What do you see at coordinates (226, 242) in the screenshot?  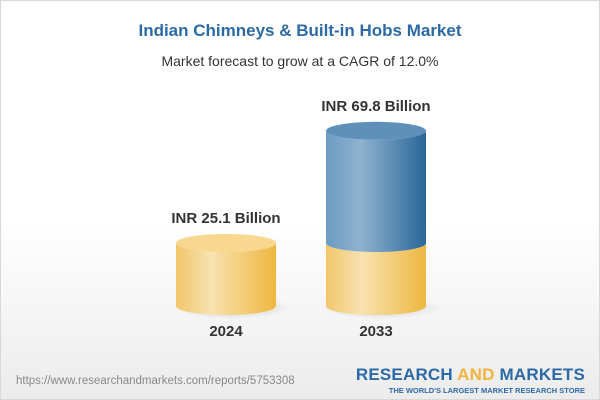 I see `bar-2024-top` at bounding box center [226, 242].